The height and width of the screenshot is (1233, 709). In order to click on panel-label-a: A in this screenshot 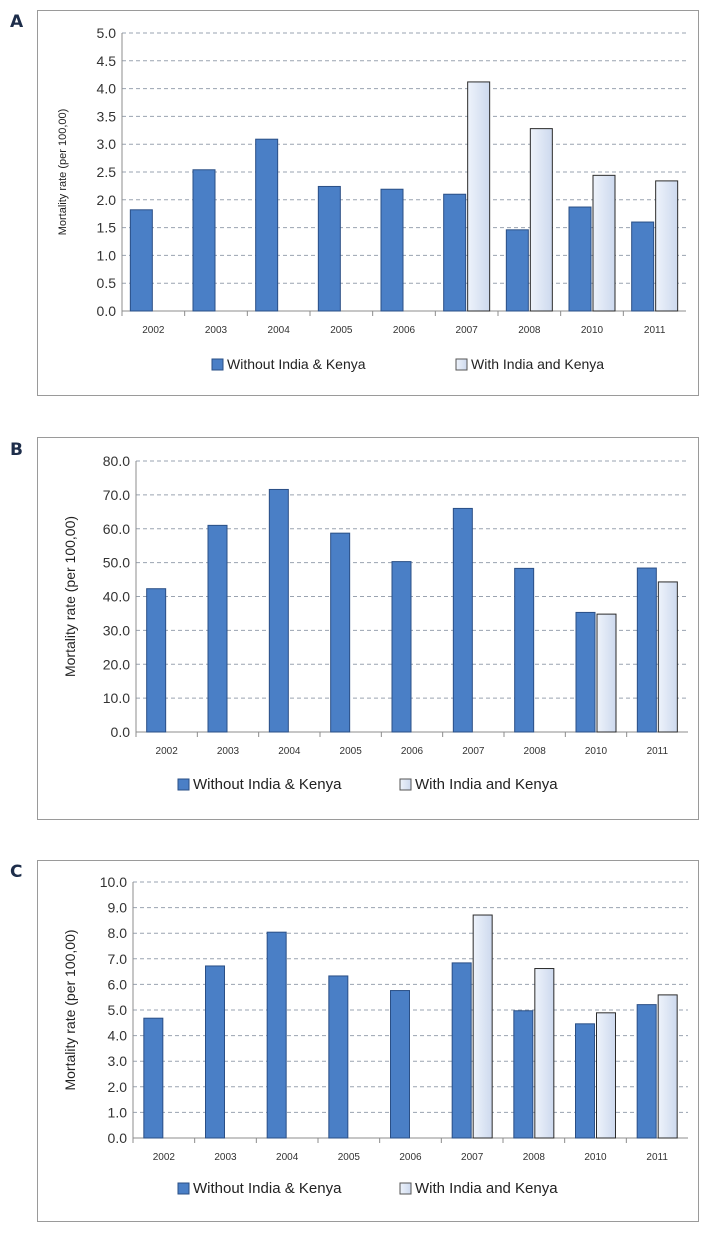, I will do `click(17, 22)`.